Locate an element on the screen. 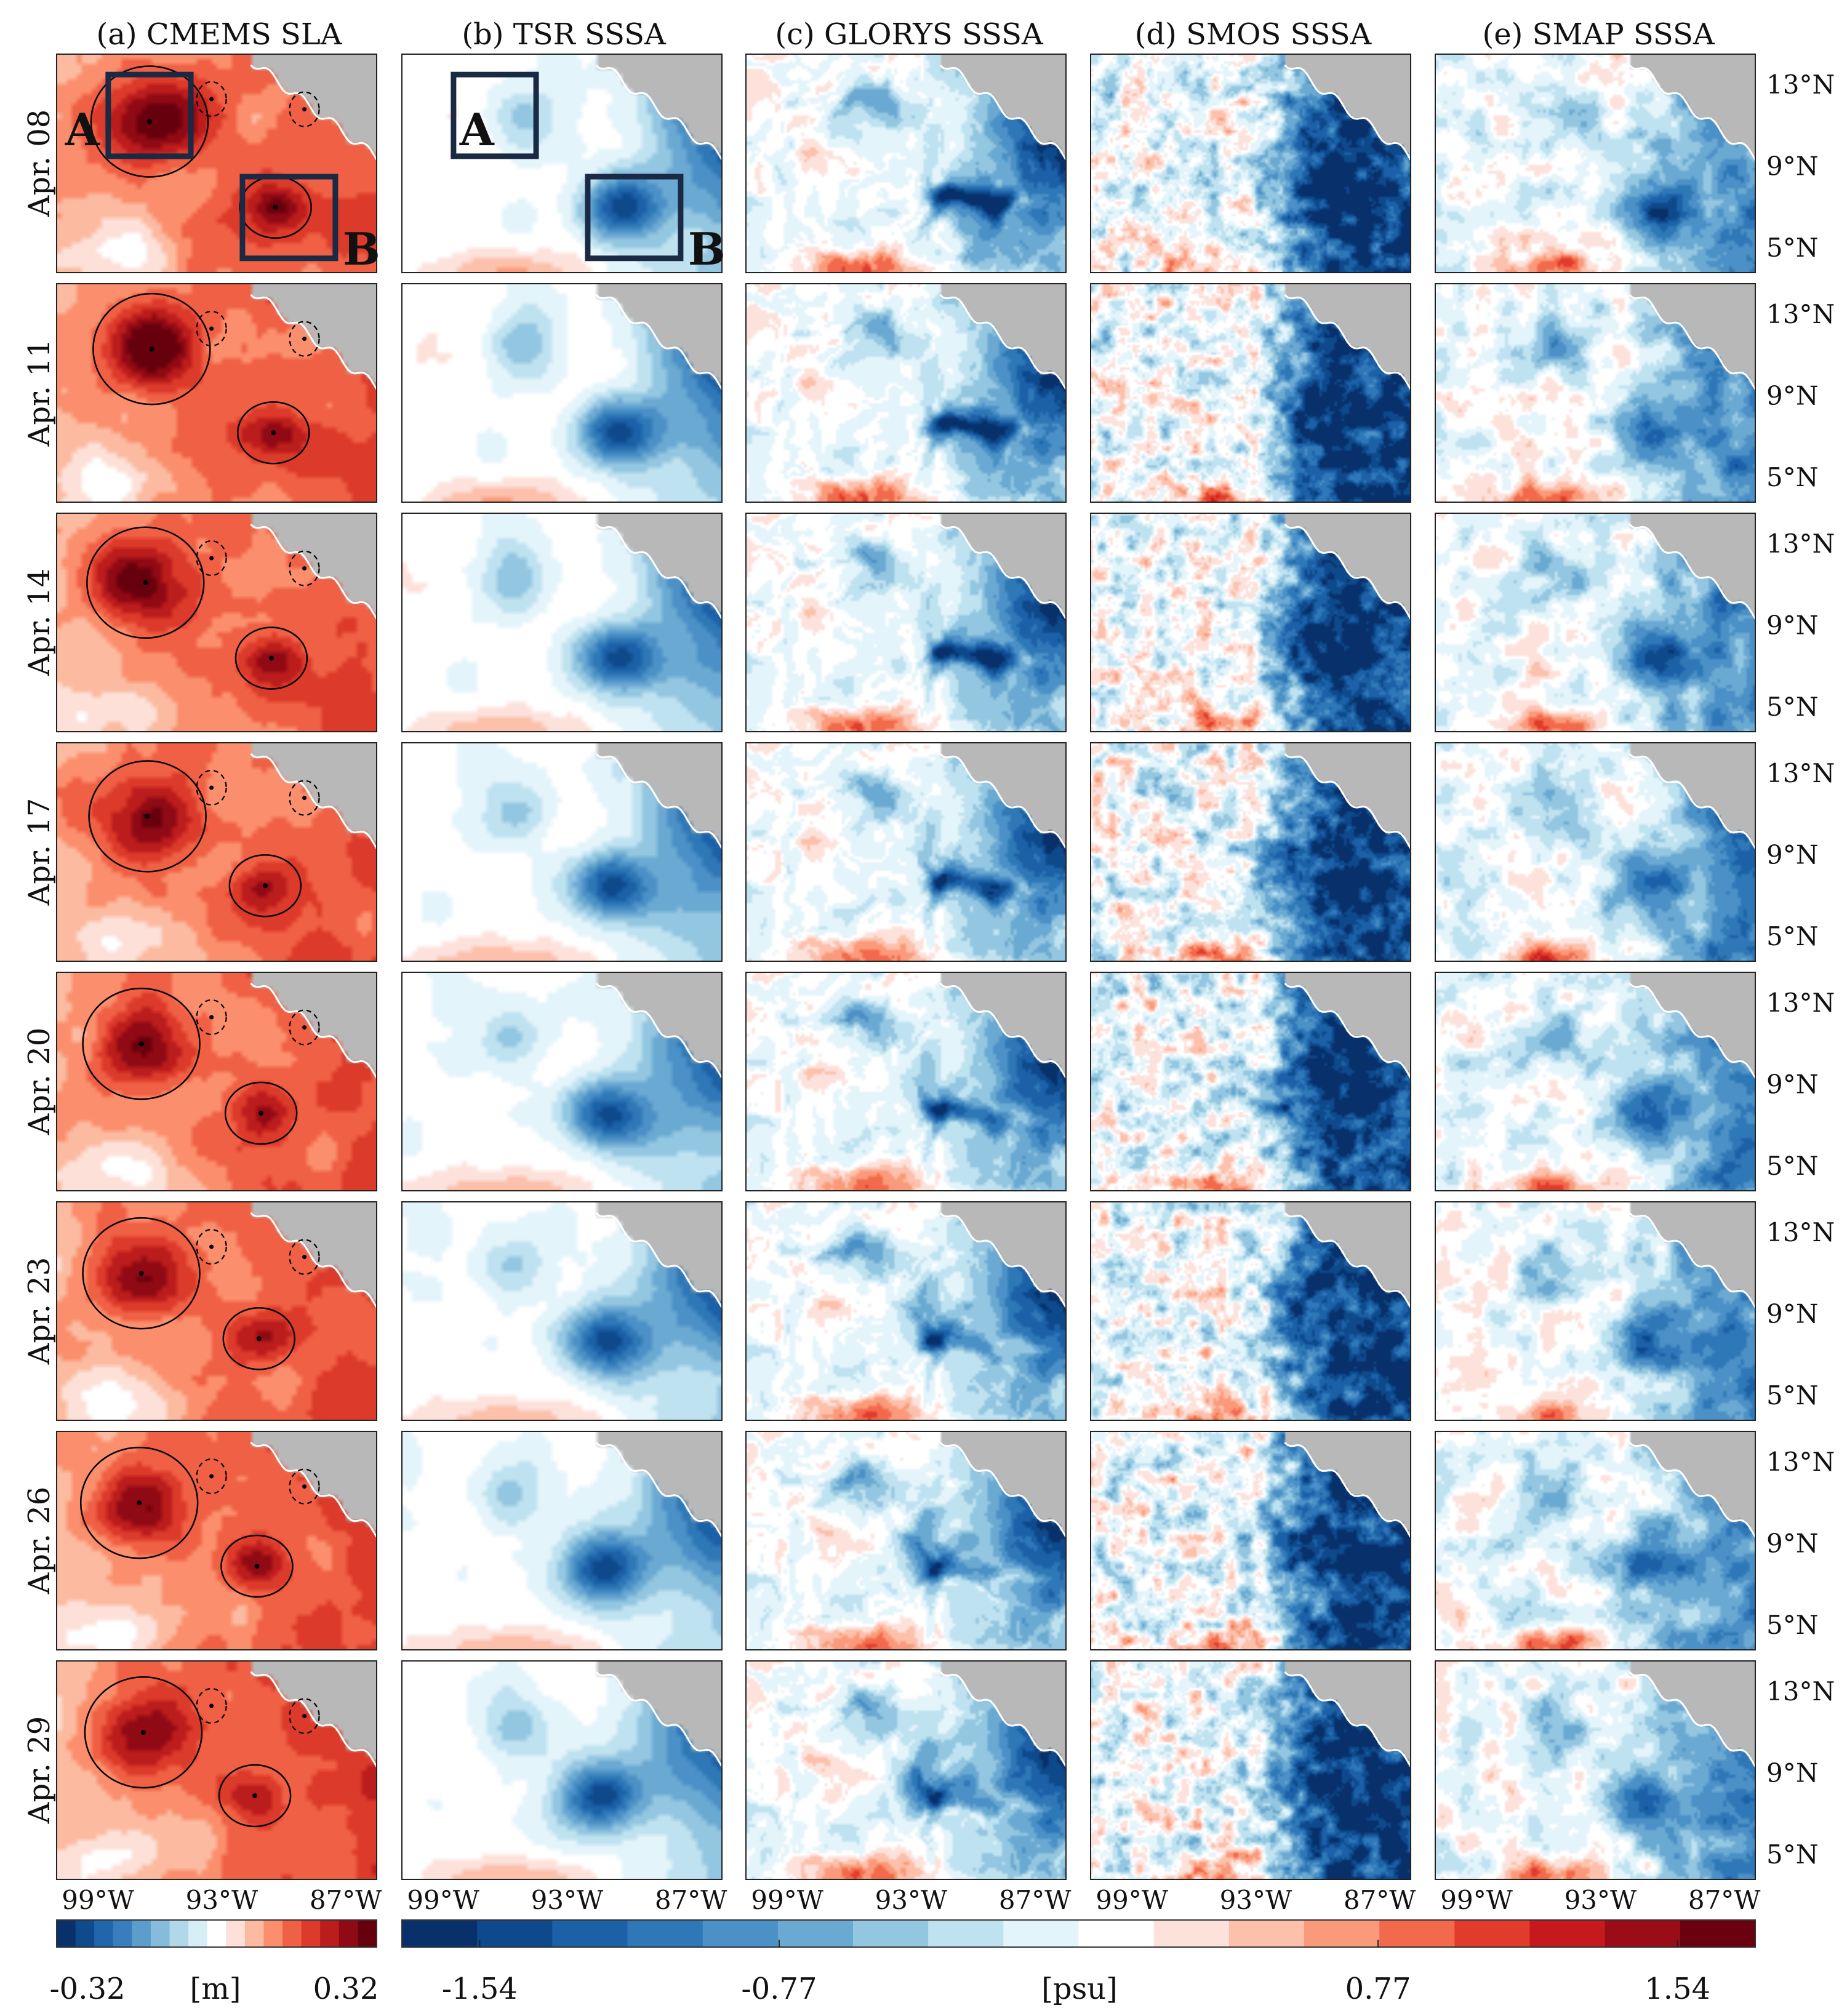  x-tick-label: 99°W is located at coordinates (787, 1900).